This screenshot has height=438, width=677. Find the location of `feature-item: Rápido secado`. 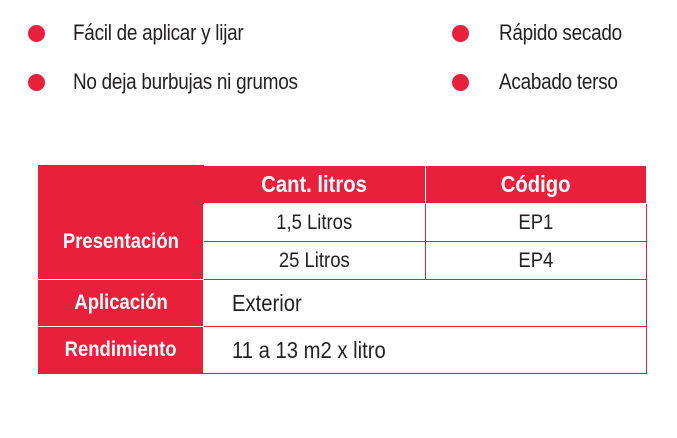

feature-item: Rápido secado is located at coordinates (547, 33).